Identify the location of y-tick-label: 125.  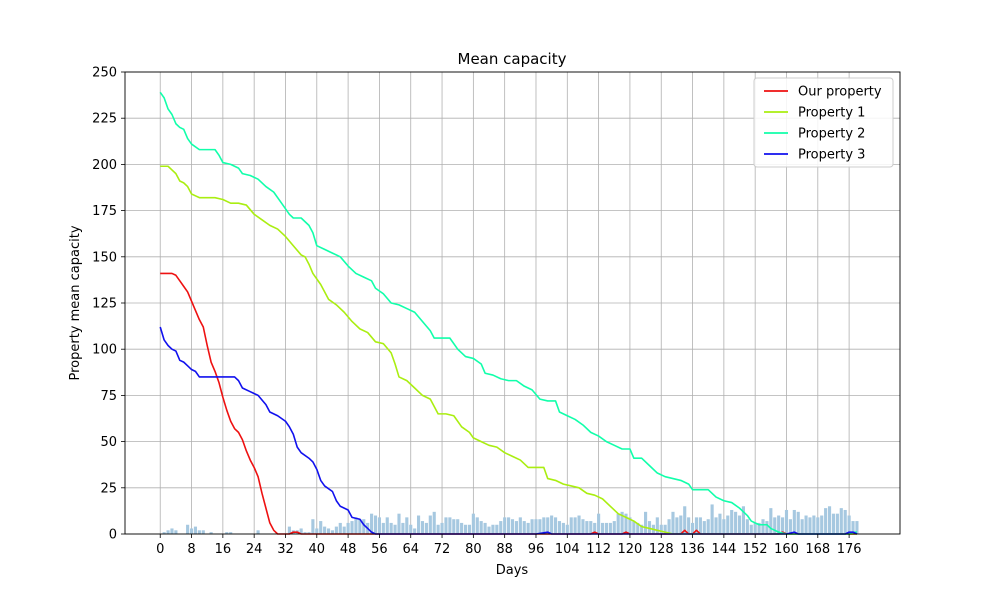
(104, 304).